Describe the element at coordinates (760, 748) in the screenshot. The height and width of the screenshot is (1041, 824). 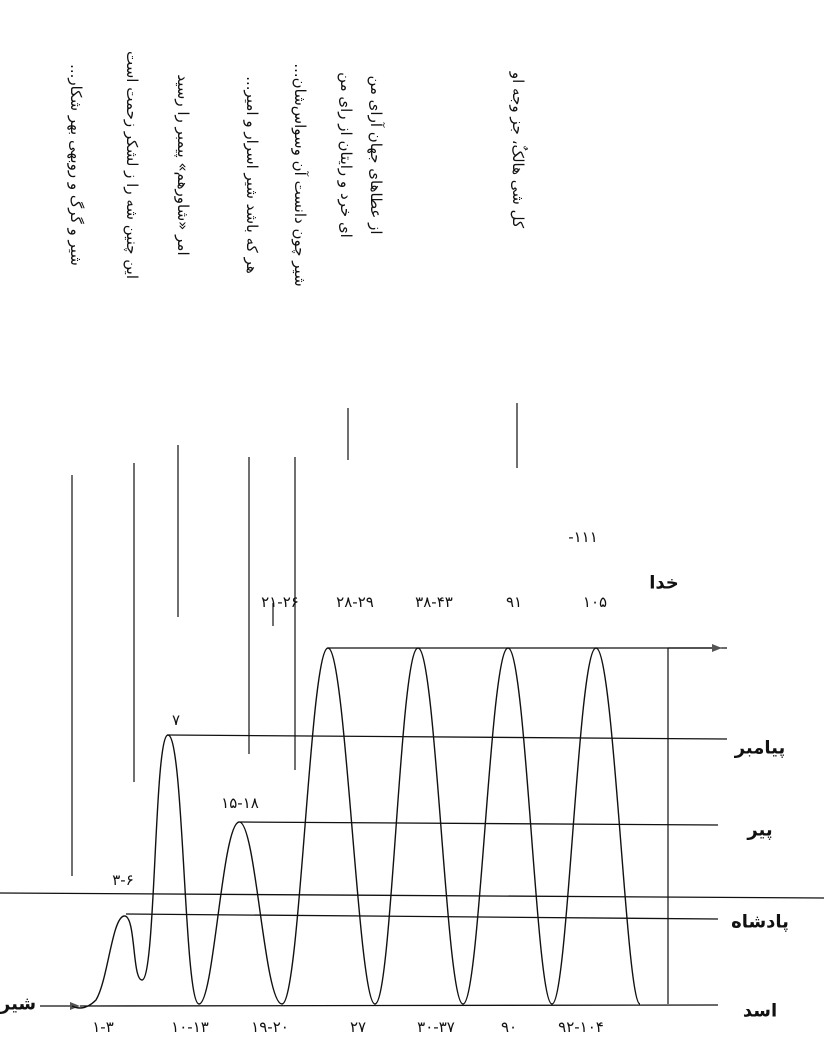
I see `level-label-payambar: پیامبر` at that location.